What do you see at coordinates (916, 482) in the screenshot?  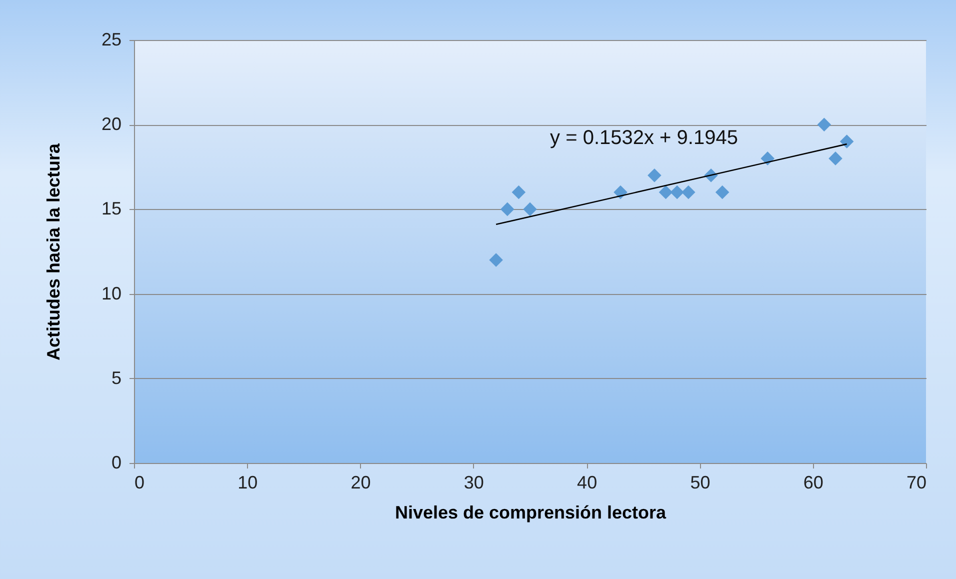 I see `x-tick-label: 70` at bounding box center [916, 482].